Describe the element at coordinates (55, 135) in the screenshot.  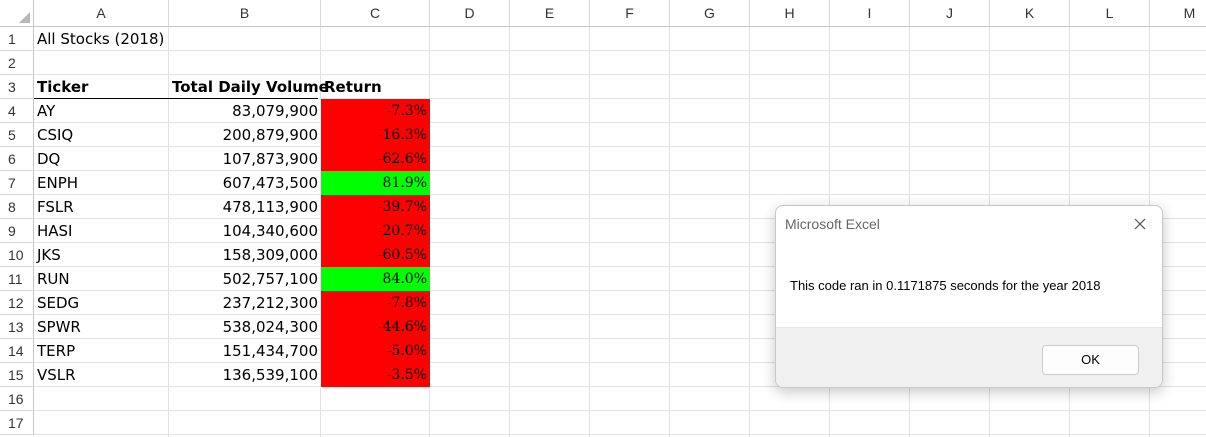
I see `ticker-cell: CSIQ` at that location.